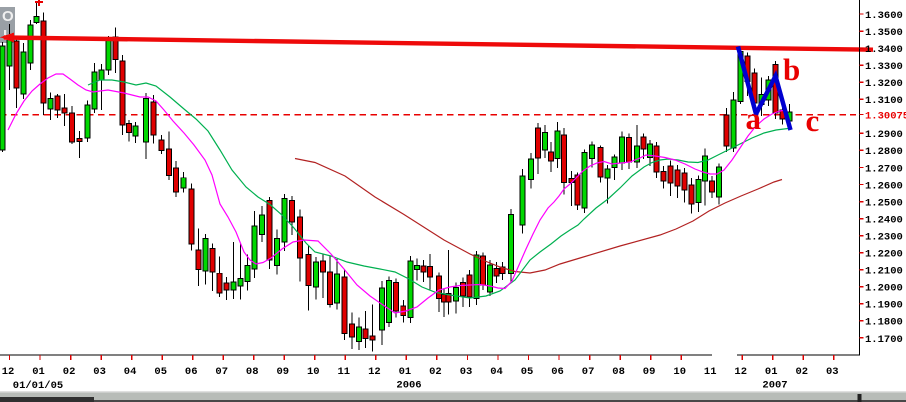  Describe the element at coordinates (884, 67) in the screenshot. I see `svg-text: 1.3300` at that location.